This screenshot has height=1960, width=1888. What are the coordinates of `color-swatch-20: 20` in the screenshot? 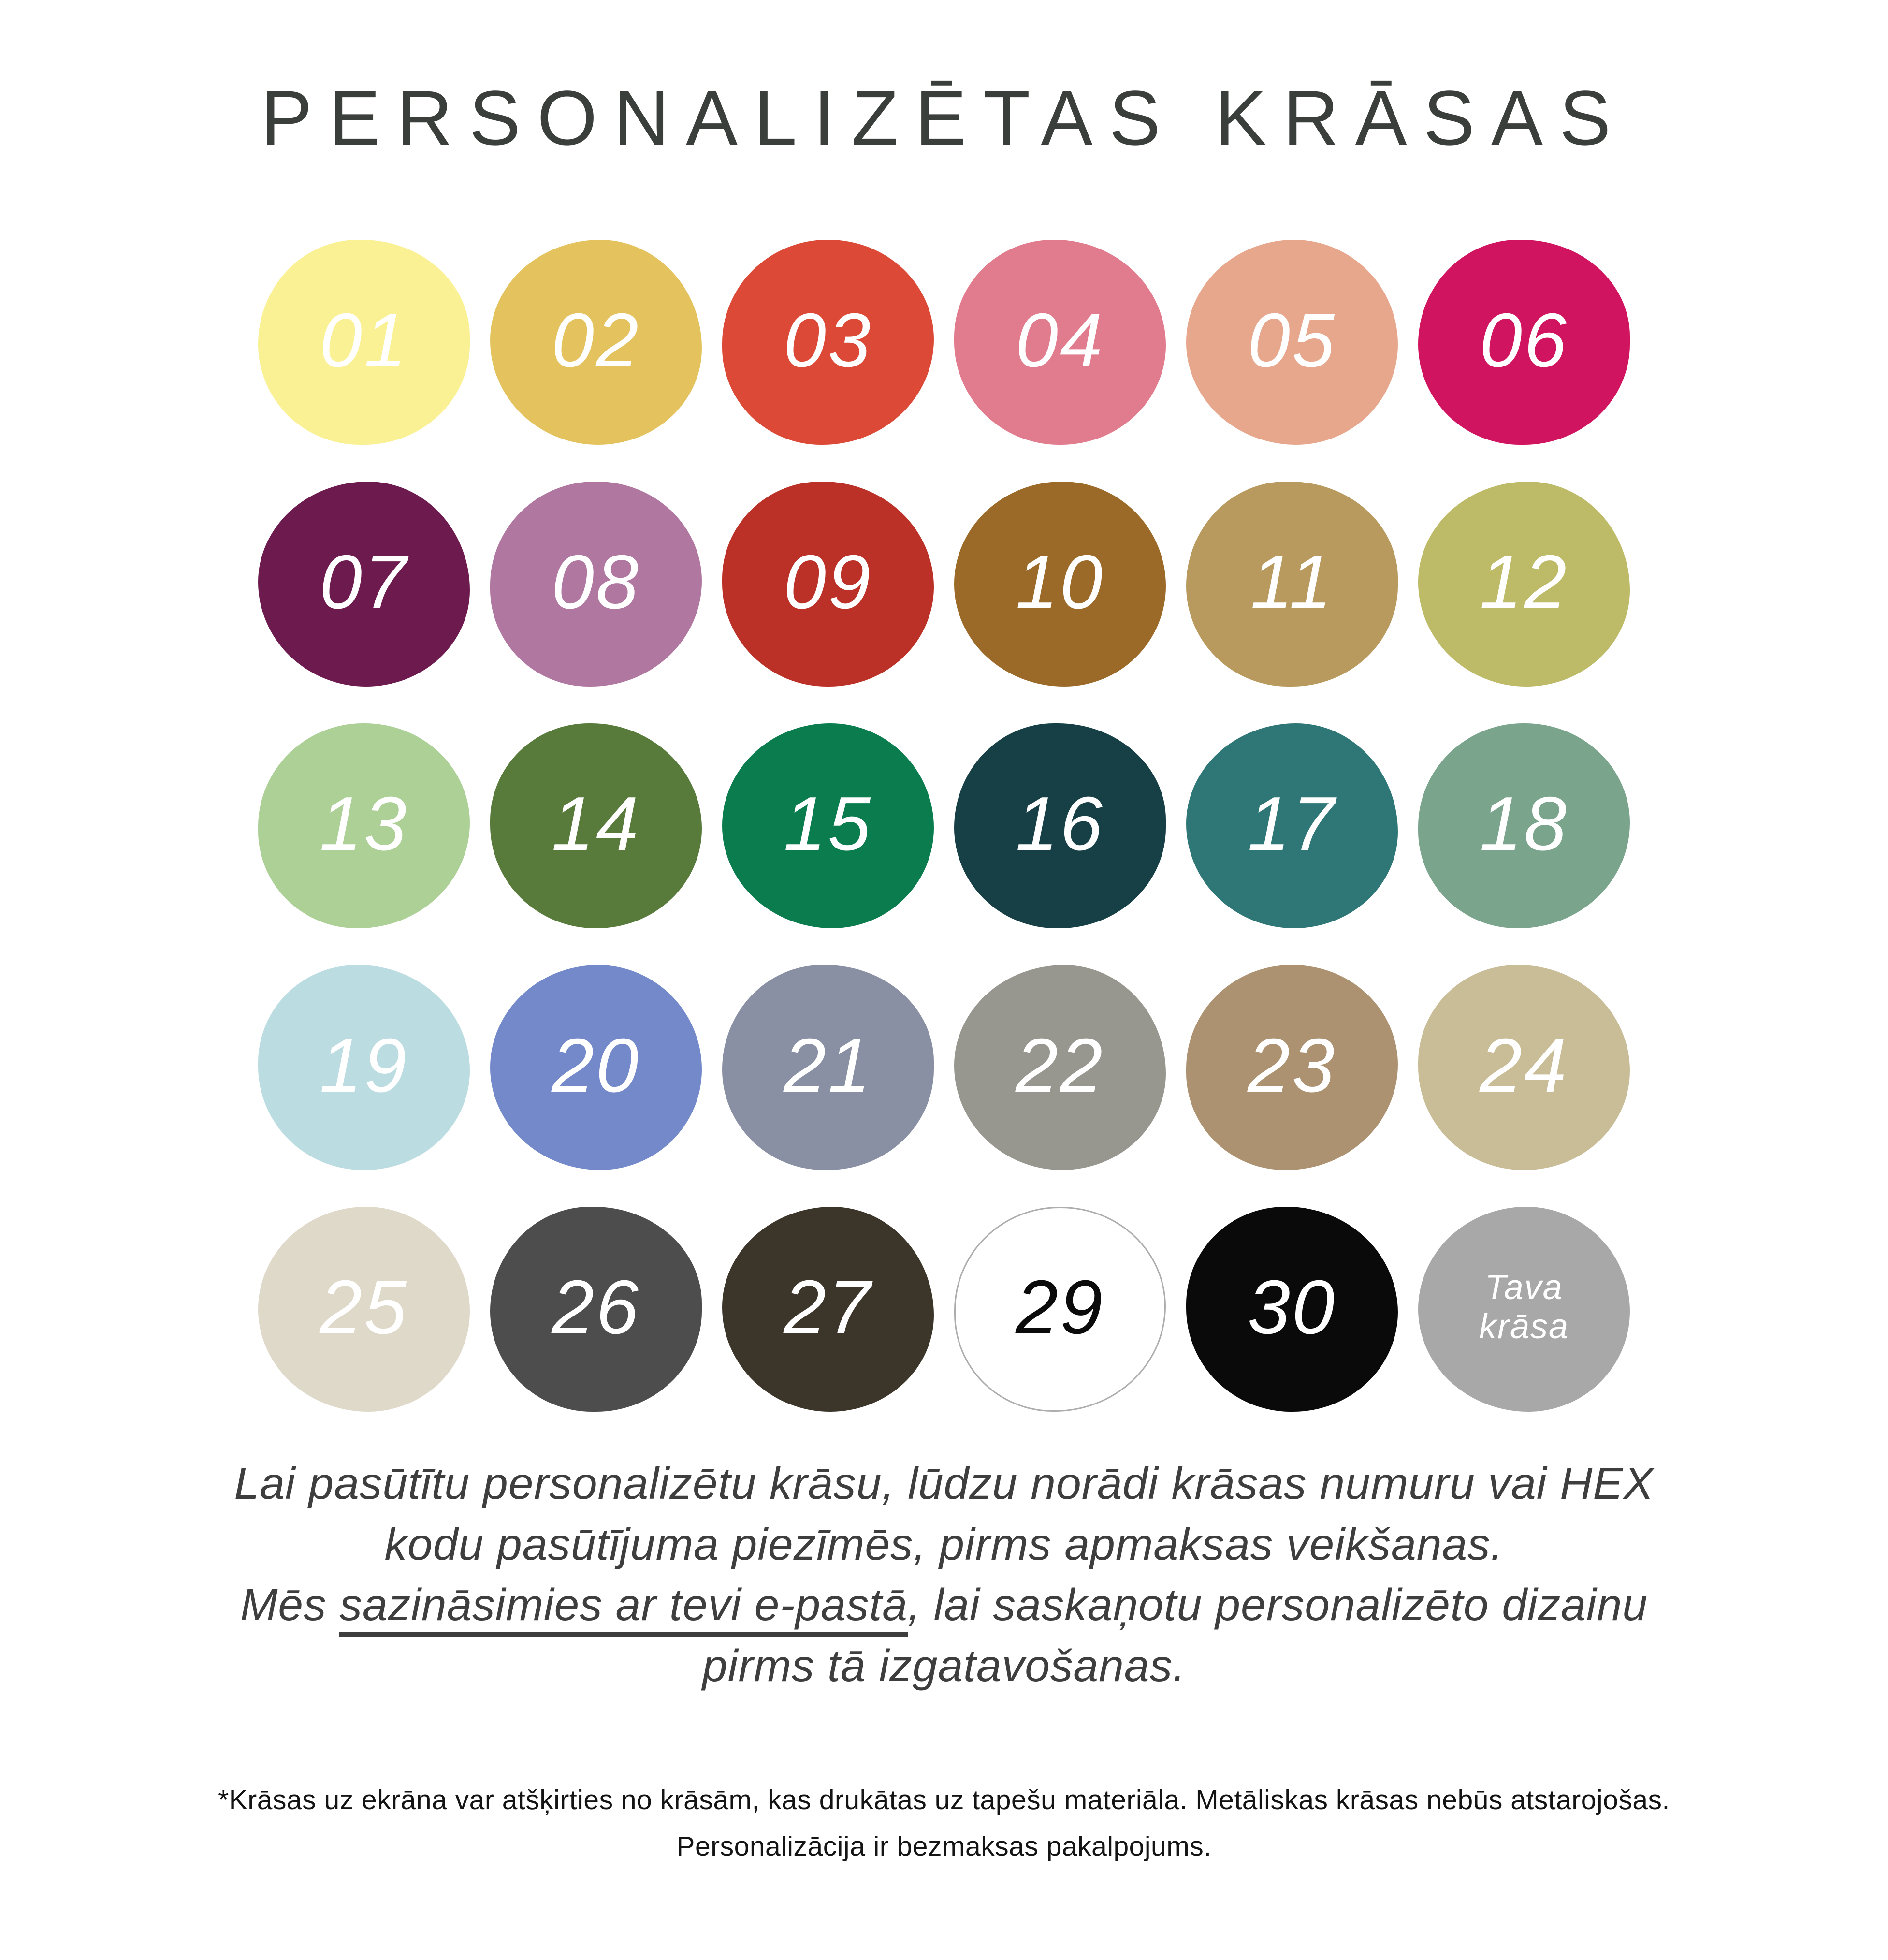 It's located at (596, 1067).